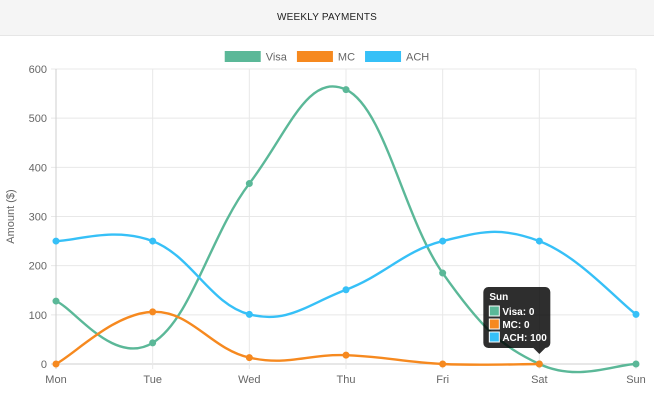 This screenshot has height=411, width=654. What do you see at coordinates (249, 380) in the screenshot?
I see `x-tick-label: Wed` at bounding box center [249, 380].